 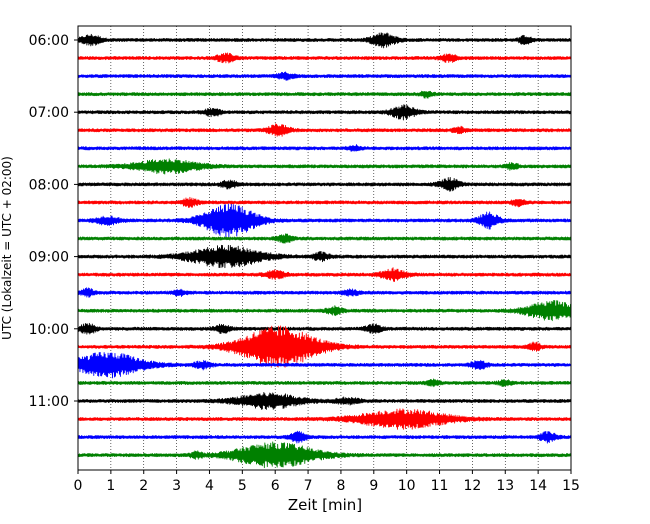 I want to click on x-tick-label: 8, so click(x=340, y=486).